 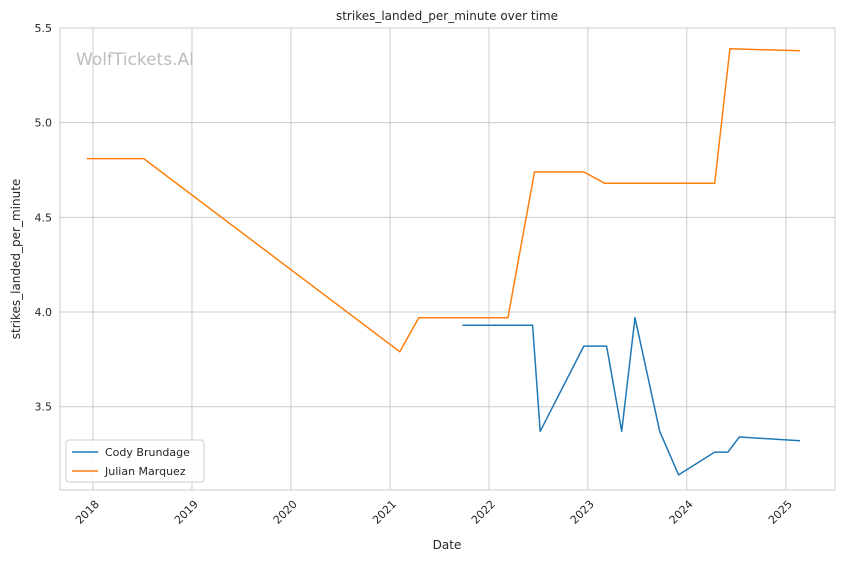 What do you see at coordinates (44, 407) in the screenshot?
I see `y-tick-label: 3.5` at bounding box center [44, 407].